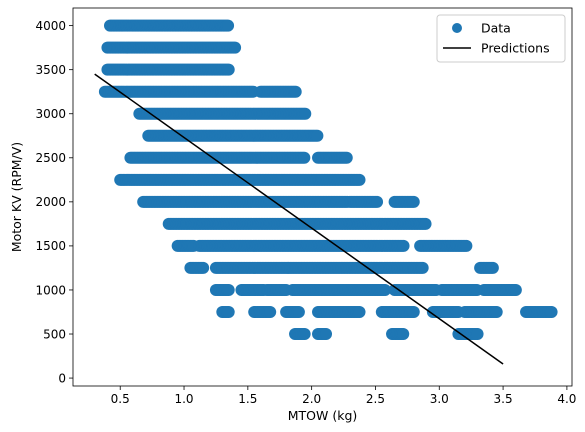 This screenshot has width=585, height=432. I want to click on x-axis-ticks: 0.5 1.0 1.5 2.0 2.5 3.0 3.5 4.0, so click(343, 396).